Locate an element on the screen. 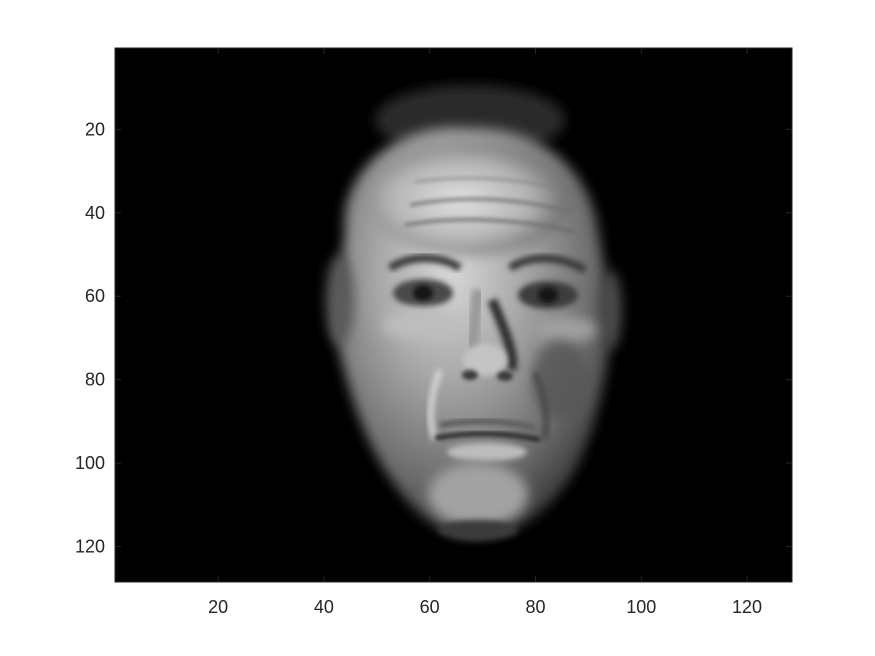 The image size is (875, 656). y-tick-label: 120 is located at coordinates (90, 547).